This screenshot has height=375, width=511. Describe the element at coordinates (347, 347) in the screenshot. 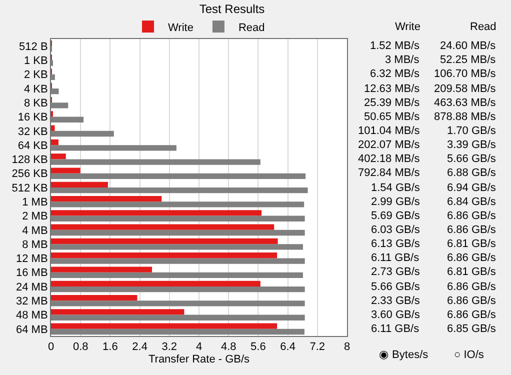

I see `x-tick-label: 8` at that location.